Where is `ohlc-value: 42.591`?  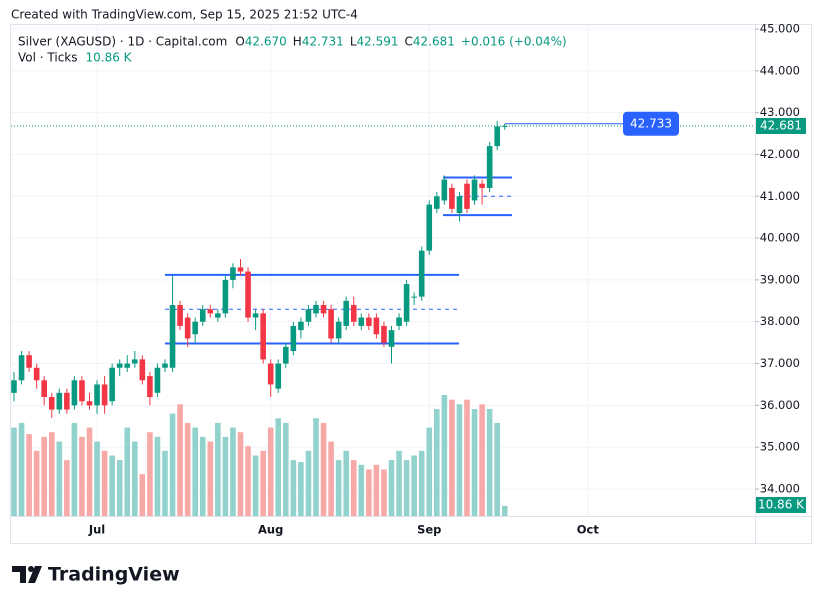
ohlc-value: 42.591 is located at coordinates (378, 42).